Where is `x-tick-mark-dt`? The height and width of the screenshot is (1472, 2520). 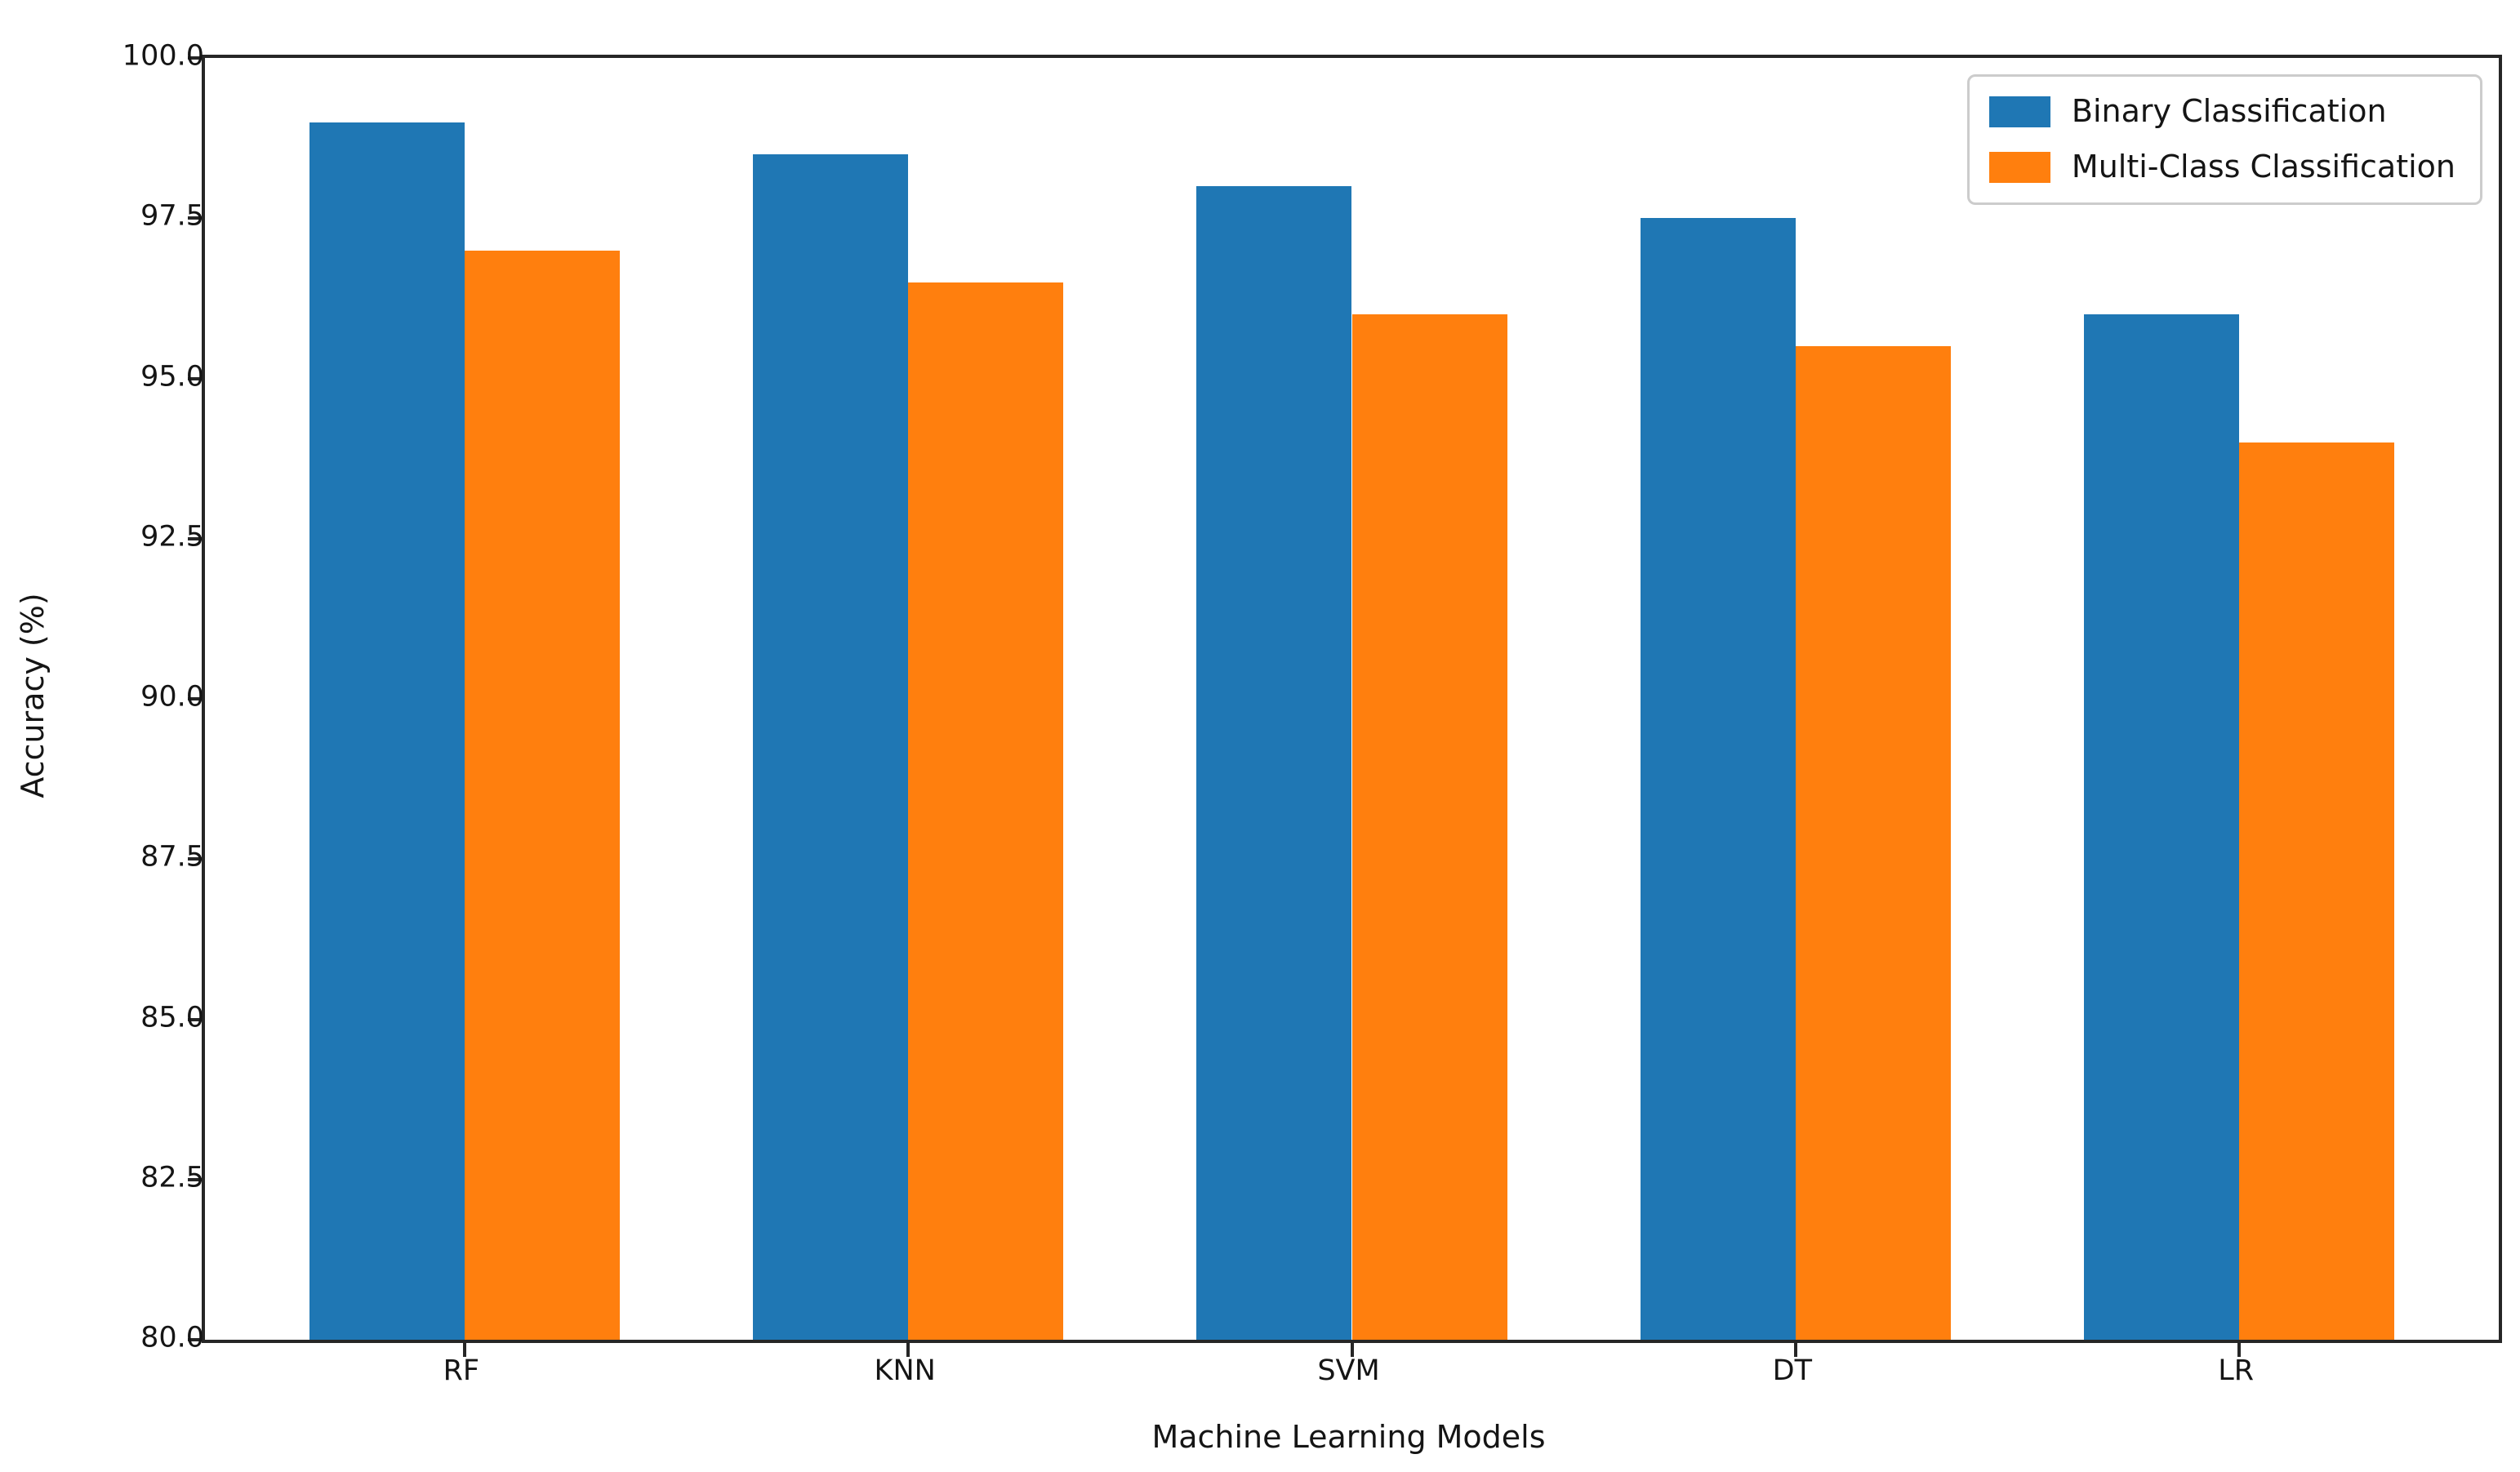 x-tick-mark-dt is located at coordinates (1795, 1350).